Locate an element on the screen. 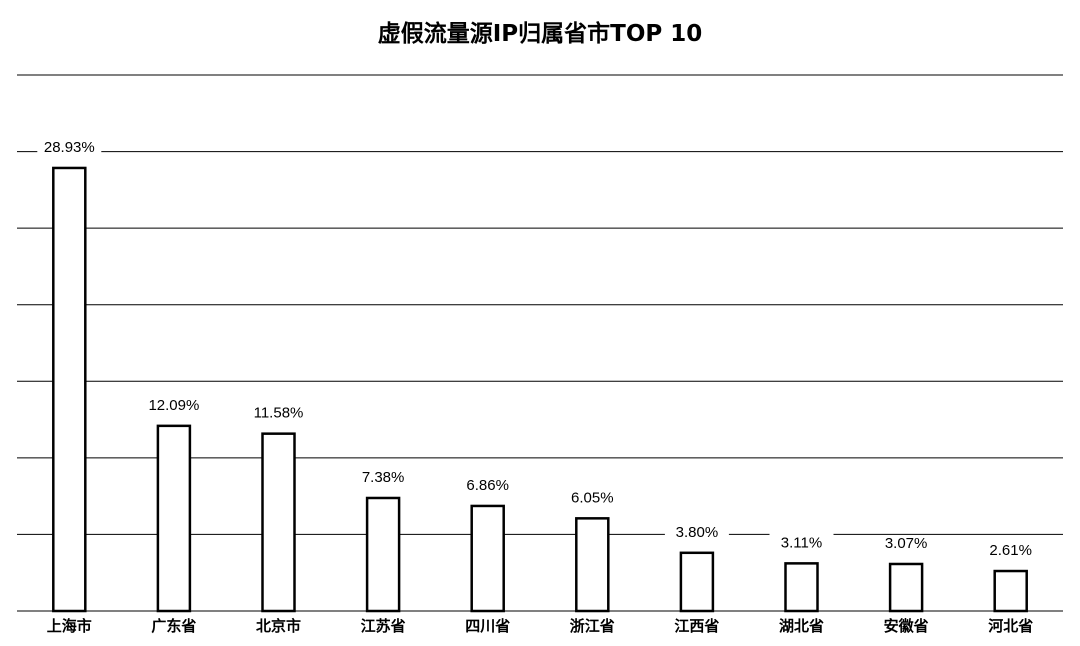 The width and height of the screenshot is (1080, 646). data-label-5: 6.05% is located at coordinates (592, 497).